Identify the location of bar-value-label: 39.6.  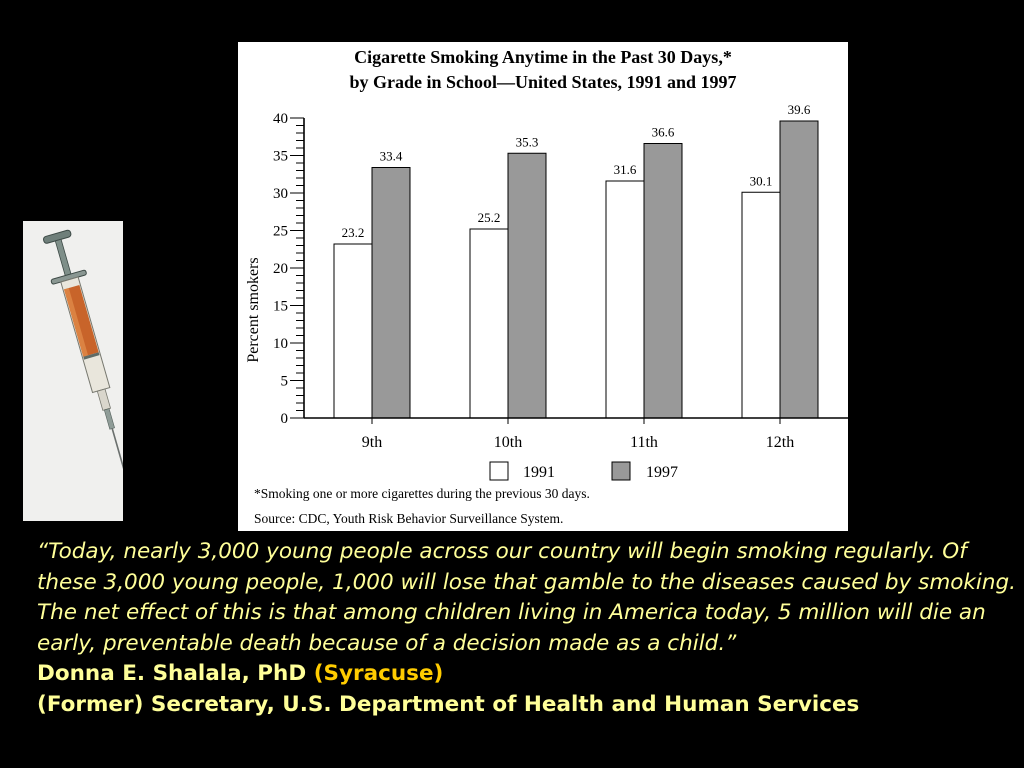
(799, 109).